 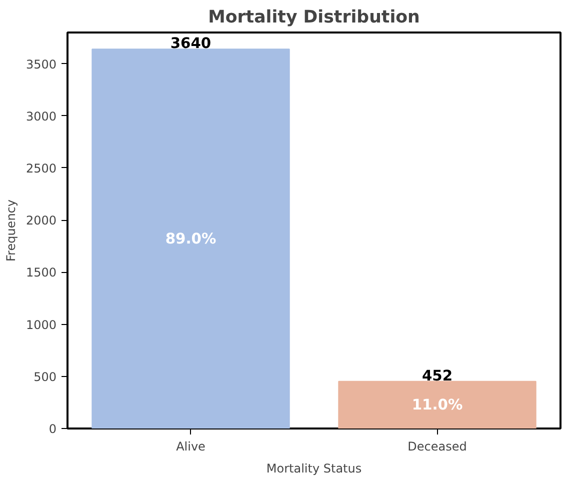 What do you see at coordinates (11, 230) in the screenshot?
I see `y-axis-title: Frequency` at bounding box center [11, 230].